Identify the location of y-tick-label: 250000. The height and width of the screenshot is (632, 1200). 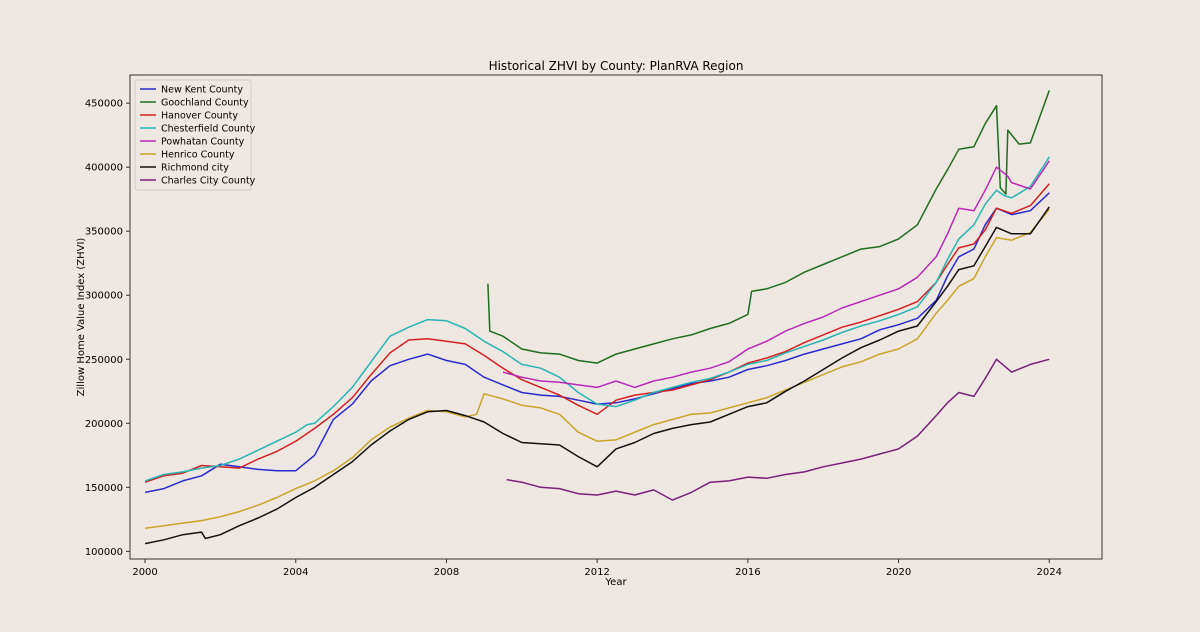
(104, 360).